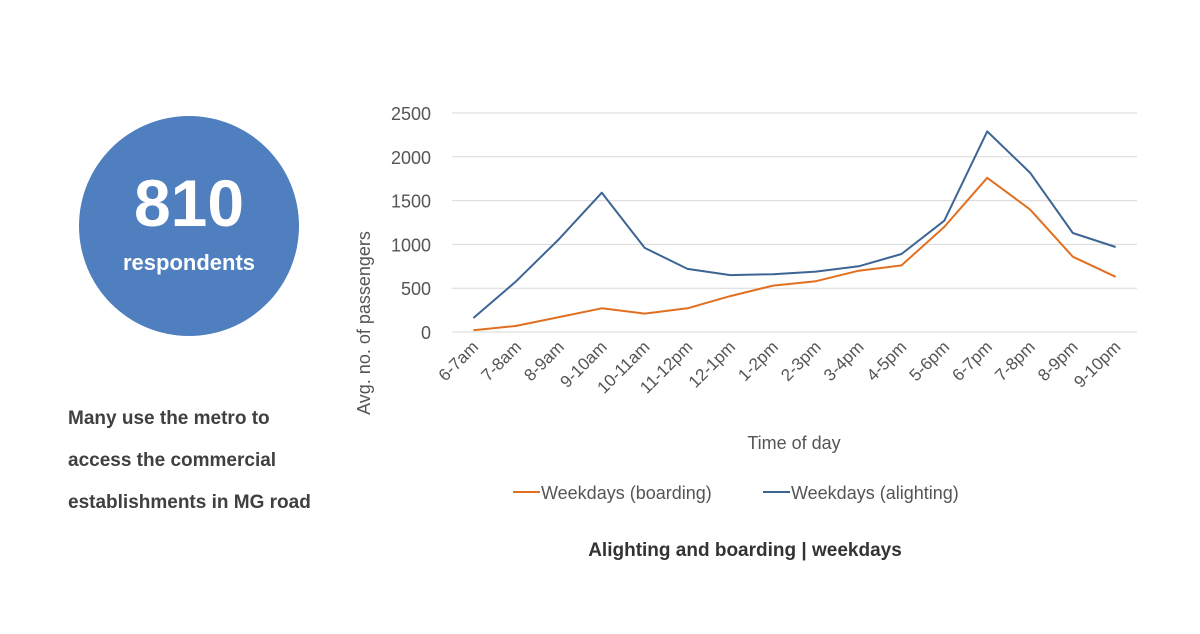  Describe the element at coordinates (364, 323) in the screenshot. I see `y-axis-label: Avg. no. of passengers` at that location.